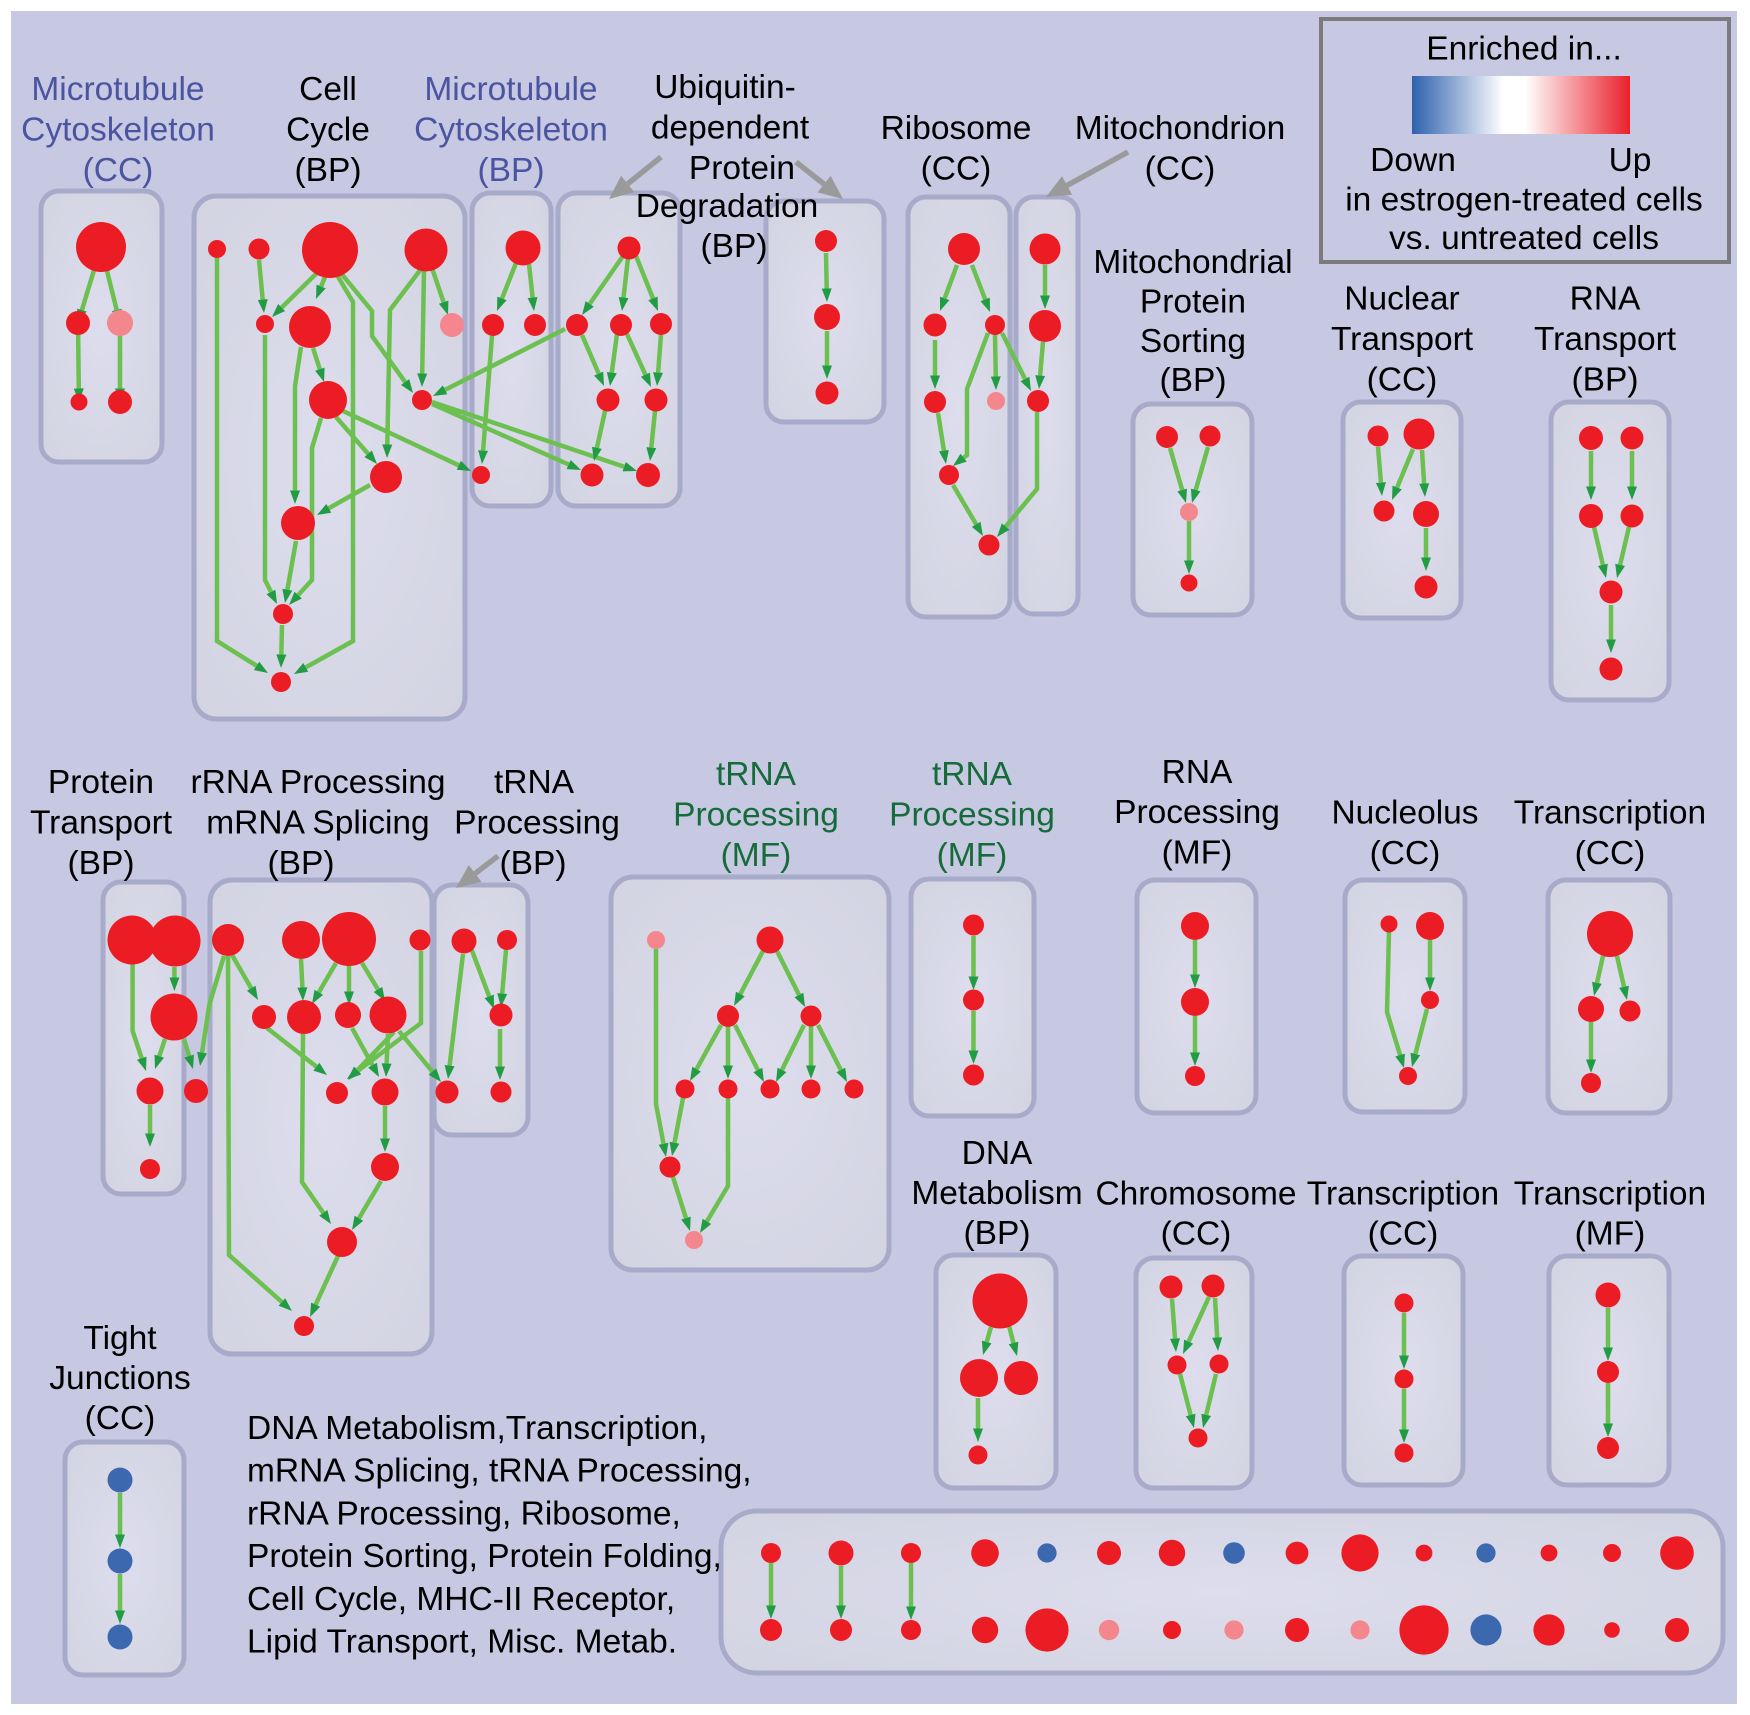  Describe the element at coordinates (1401, 299) in the screenshot. I see `svg-text: Nuclear` at that location.